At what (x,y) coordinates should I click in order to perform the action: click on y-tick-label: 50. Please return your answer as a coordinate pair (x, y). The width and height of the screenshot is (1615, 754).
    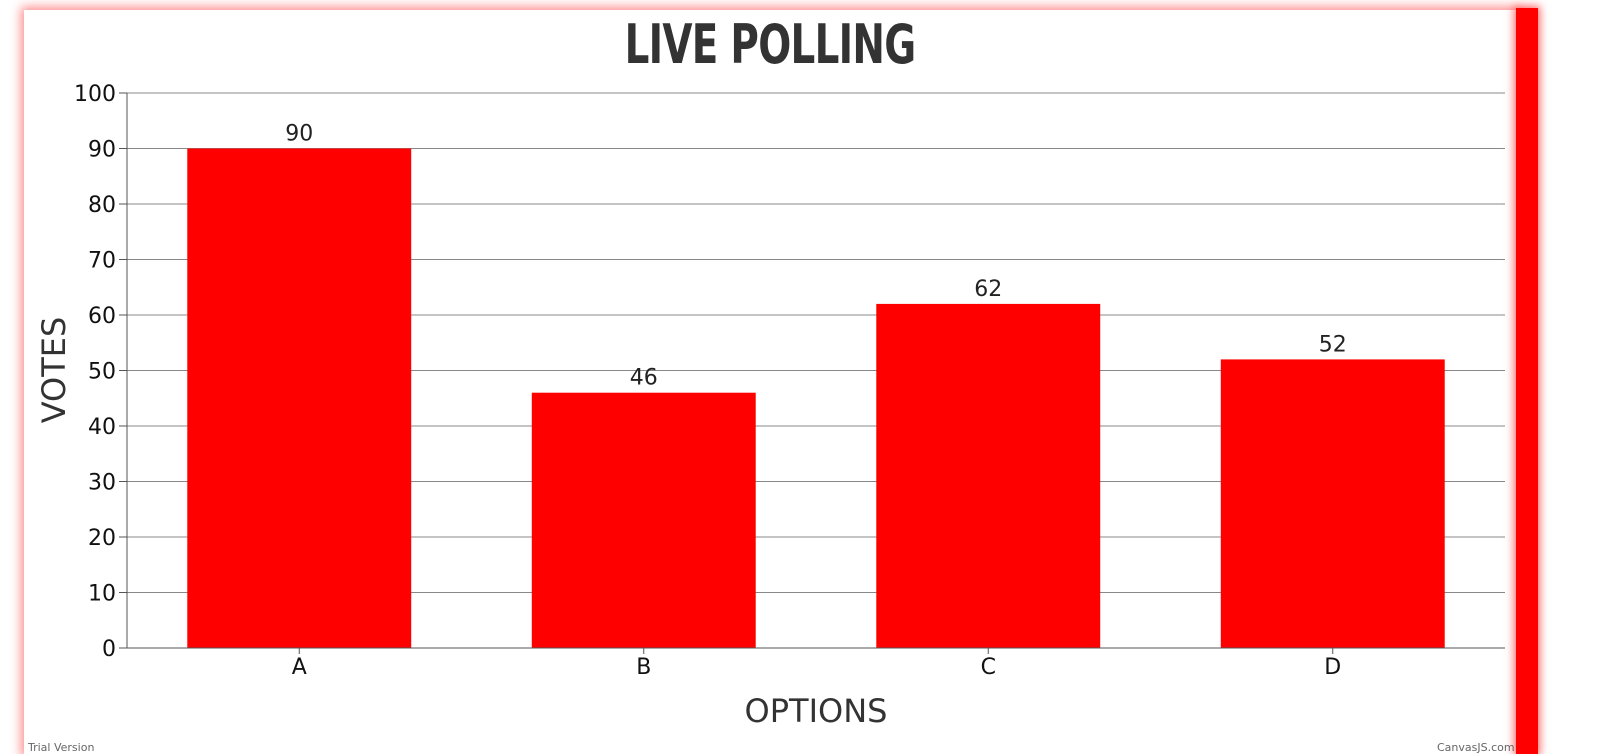
    Looking at the image, I should click on (102, 372).